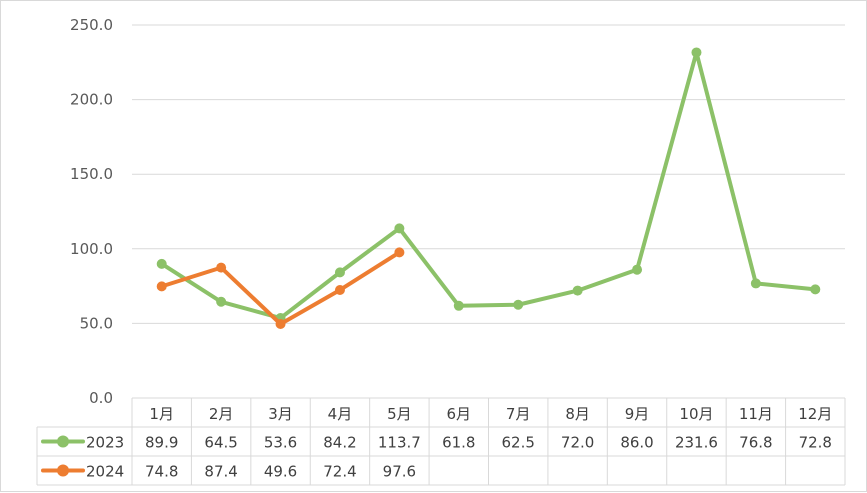 The image size is (867, 493). Describe the element at coordinates (220, 472) in the screenshot. I see `data-table-value: 87.4` at that location.